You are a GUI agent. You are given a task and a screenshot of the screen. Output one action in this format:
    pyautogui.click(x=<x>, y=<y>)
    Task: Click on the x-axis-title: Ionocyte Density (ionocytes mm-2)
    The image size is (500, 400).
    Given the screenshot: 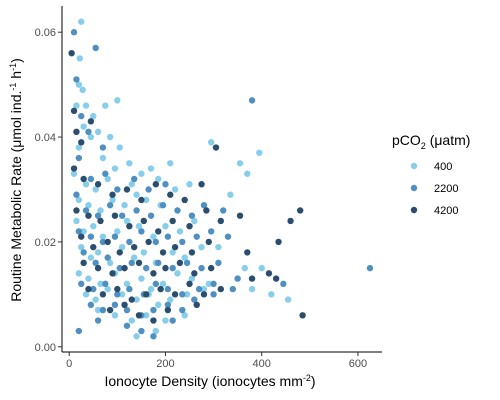 What is the action you would take?
    pyautogui.click(x=209, y=381)
    